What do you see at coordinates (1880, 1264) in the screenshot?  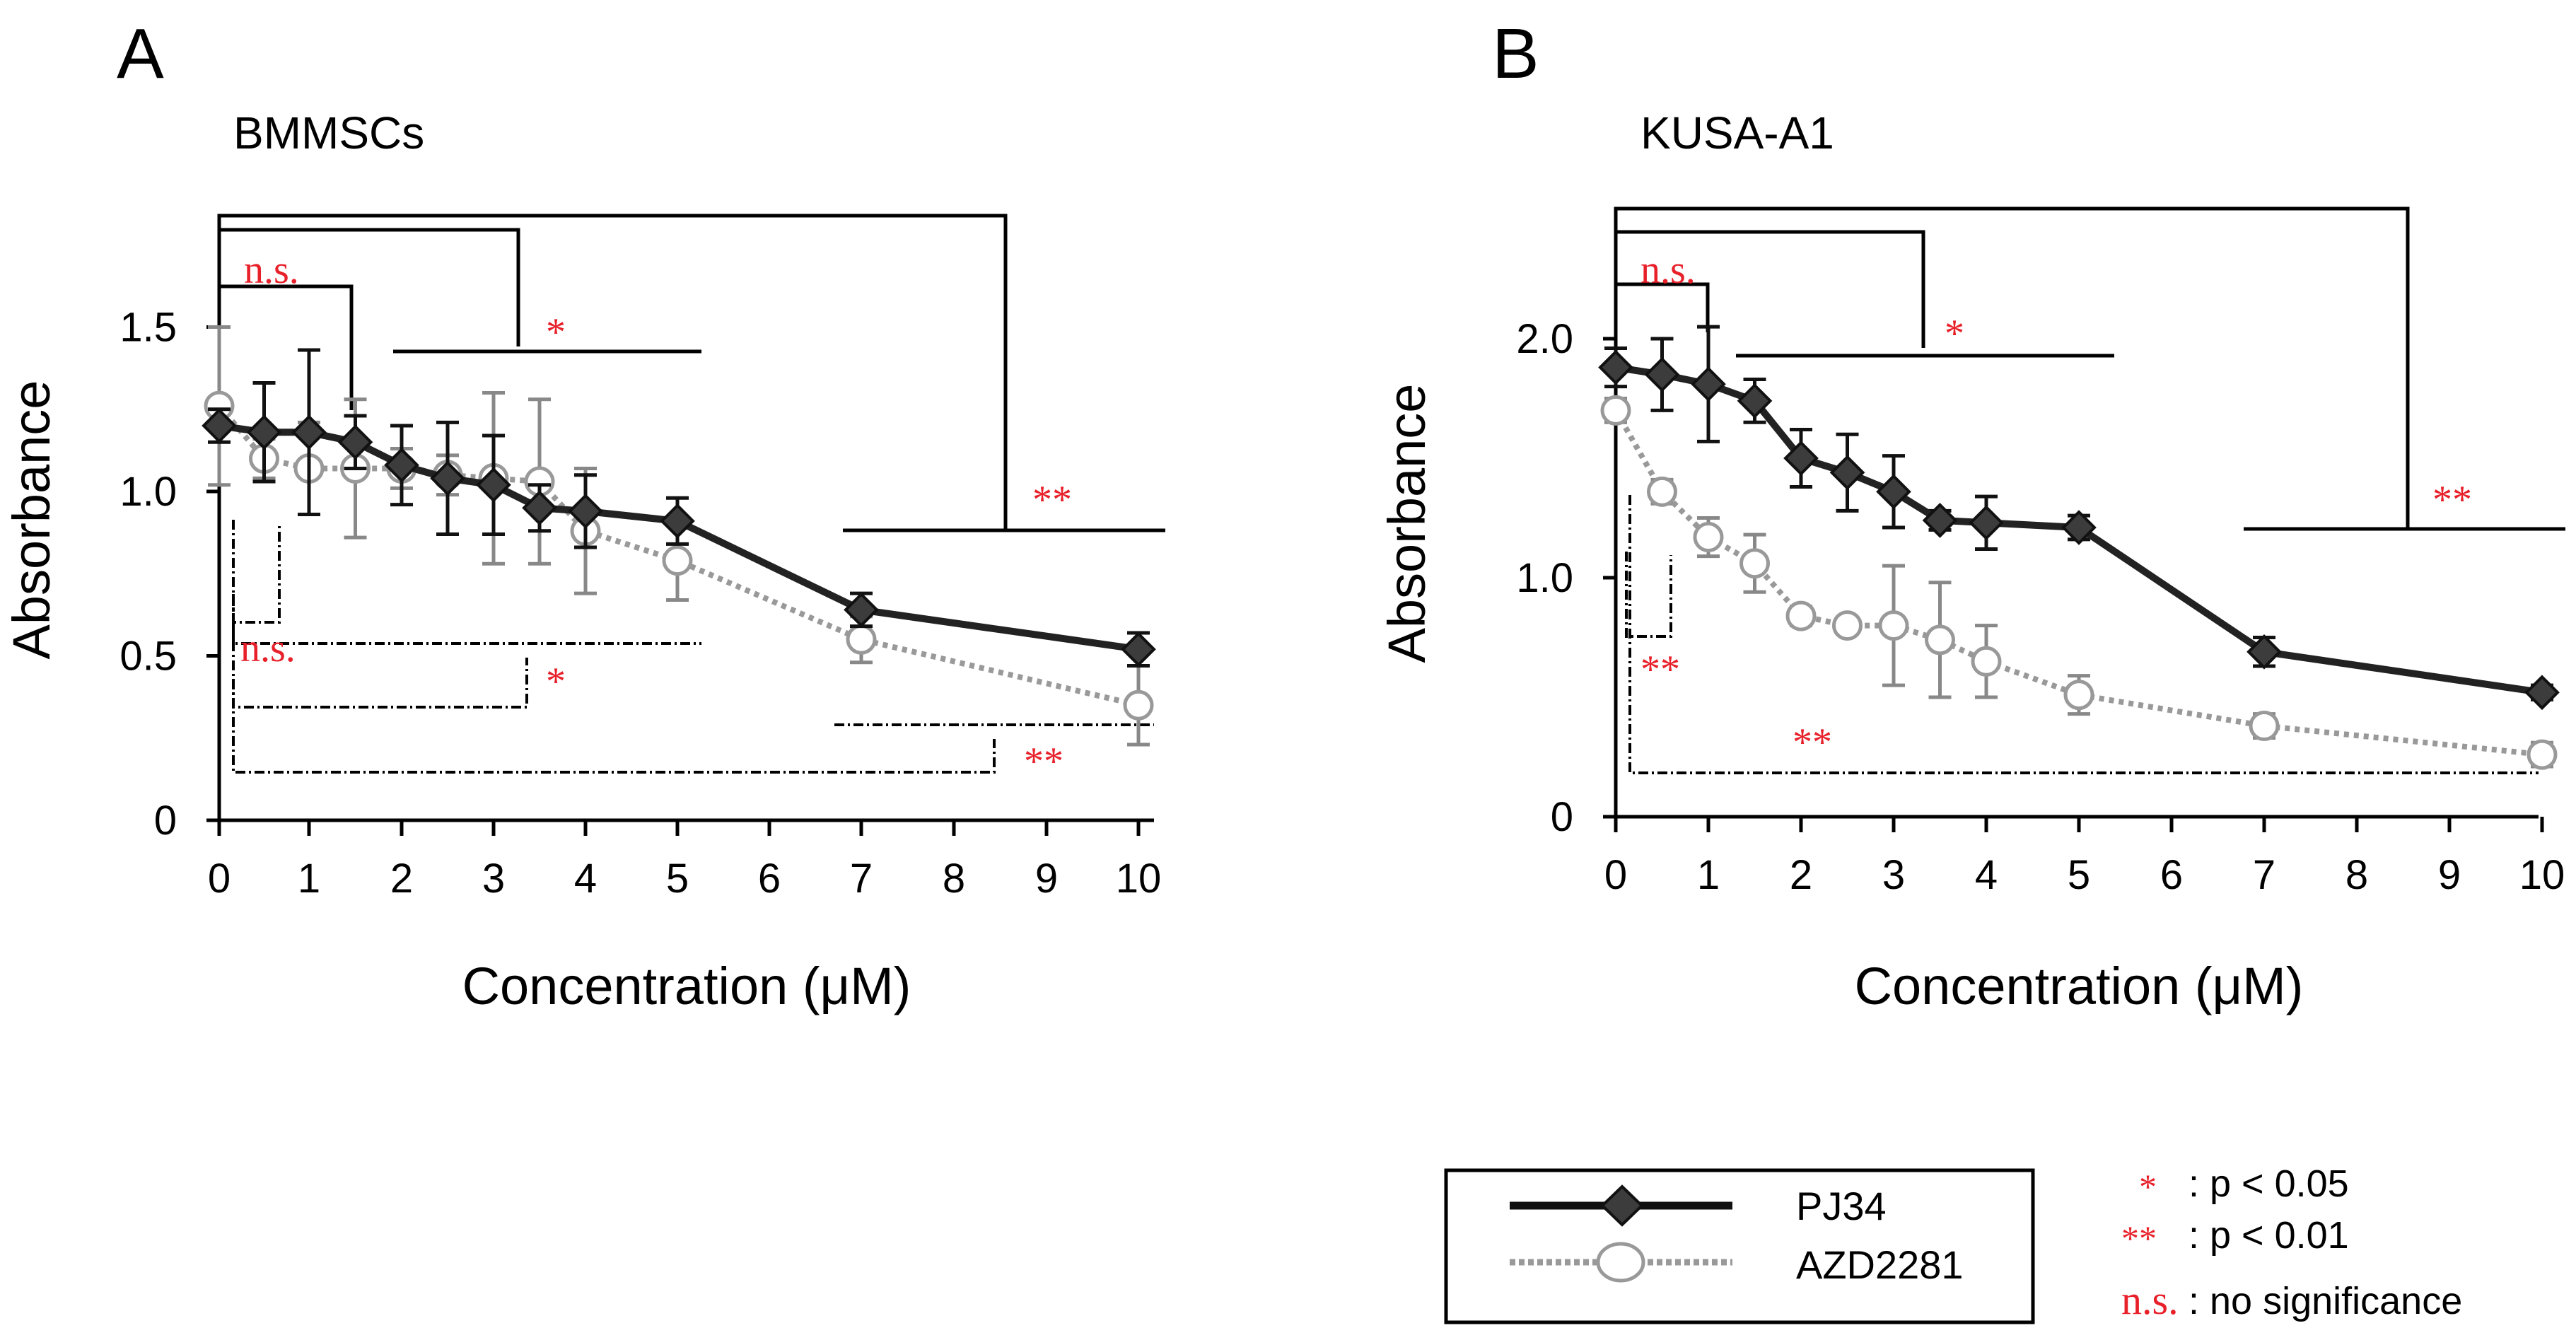 I see `legend-label-azd2281: AZD2281` at bounding box center [1880, 1264].